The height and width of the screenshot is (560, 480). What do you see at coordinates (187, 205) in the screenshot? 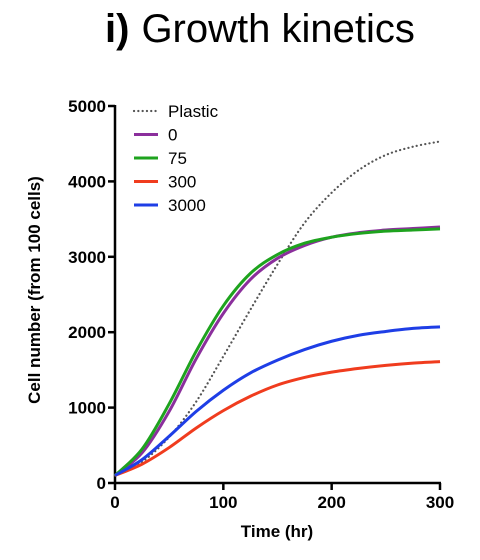
I see `legend-label-4: 3000` at bounding box center [187, 205].